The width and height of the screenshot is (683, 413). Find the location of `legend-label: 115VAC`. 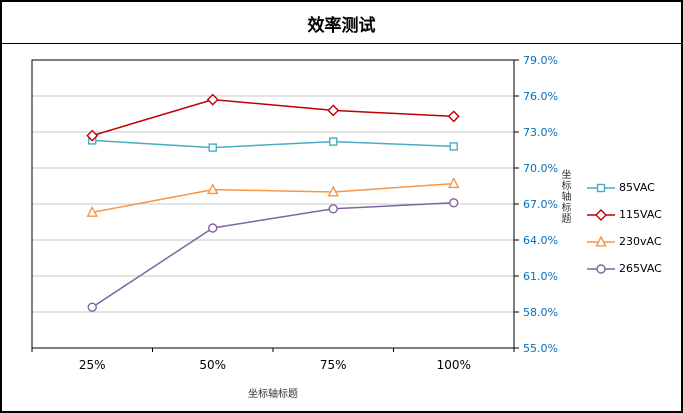

legend-label: 115VAC is located at coordinates (640, 214).